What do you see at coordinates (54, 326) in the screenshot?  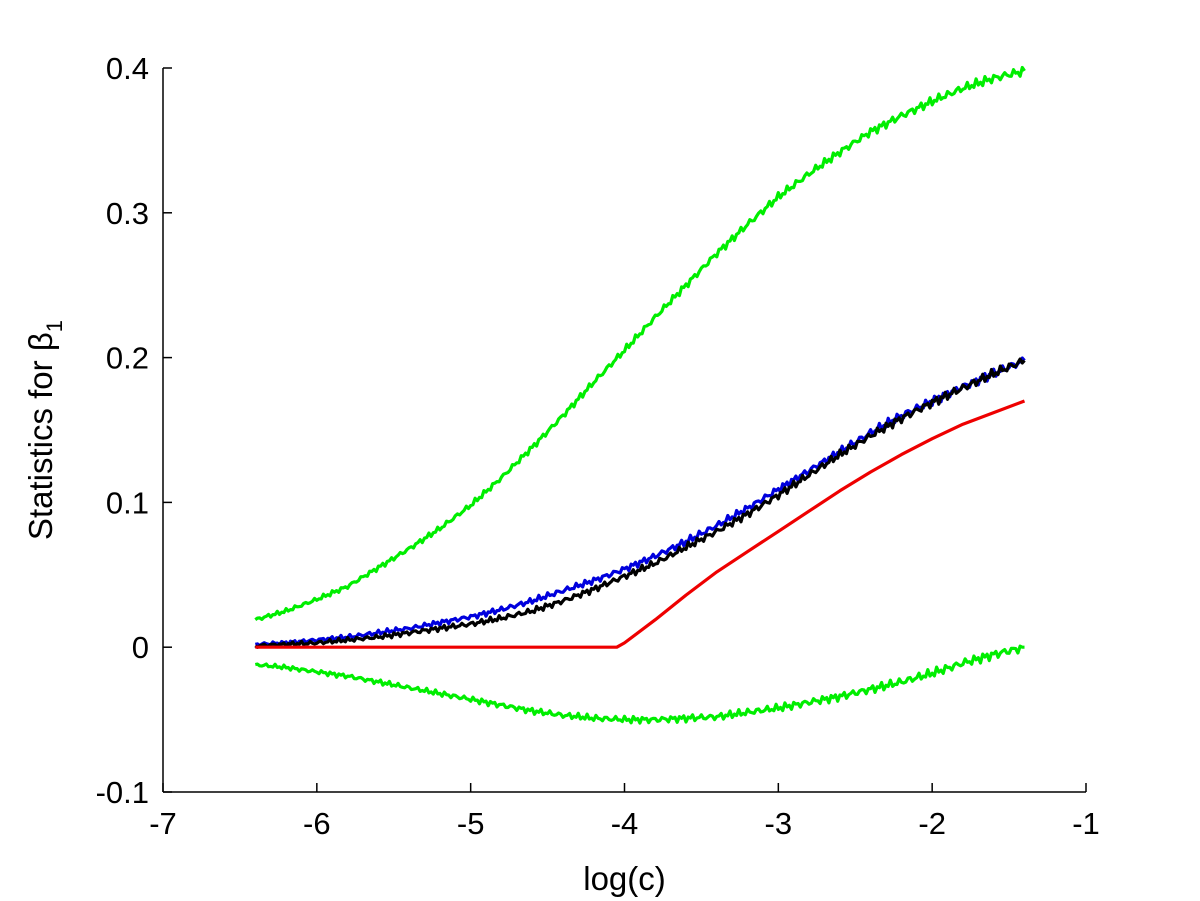 I see `y-axis-title-subscript: 1` at bounding box center [54, 326].